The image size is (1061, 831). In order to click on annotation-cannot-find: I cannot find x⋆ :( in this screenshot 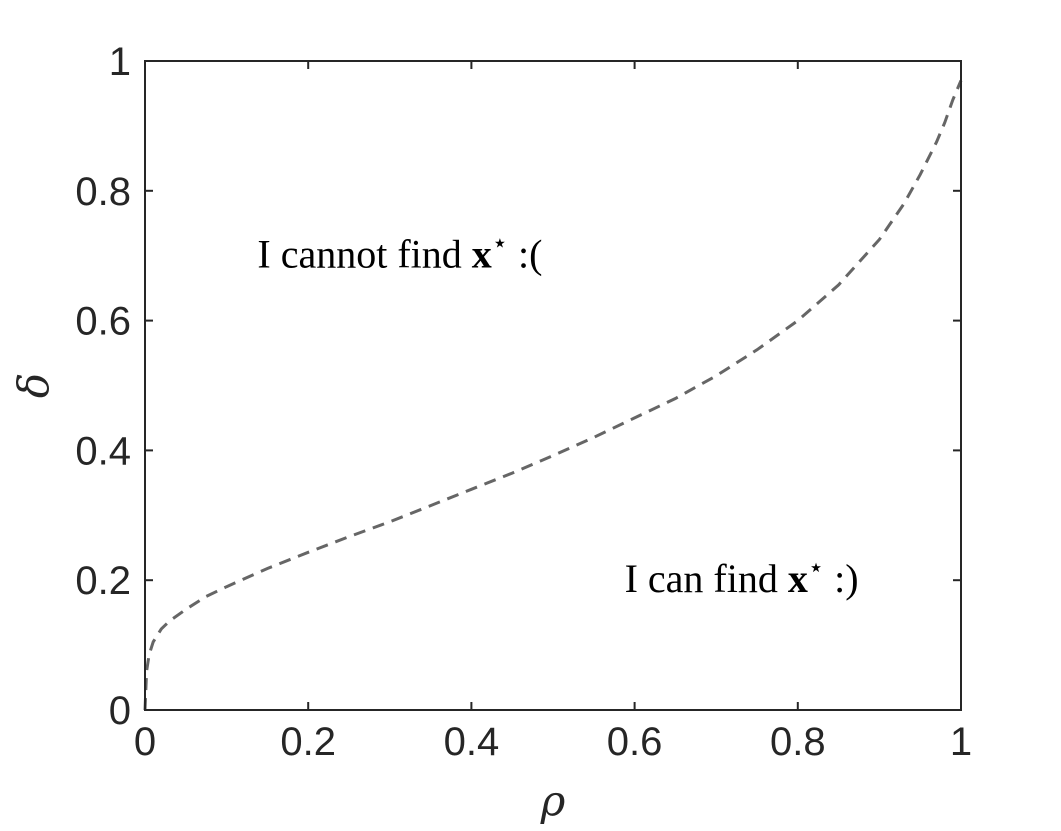, I will do `click(399, 253)`.